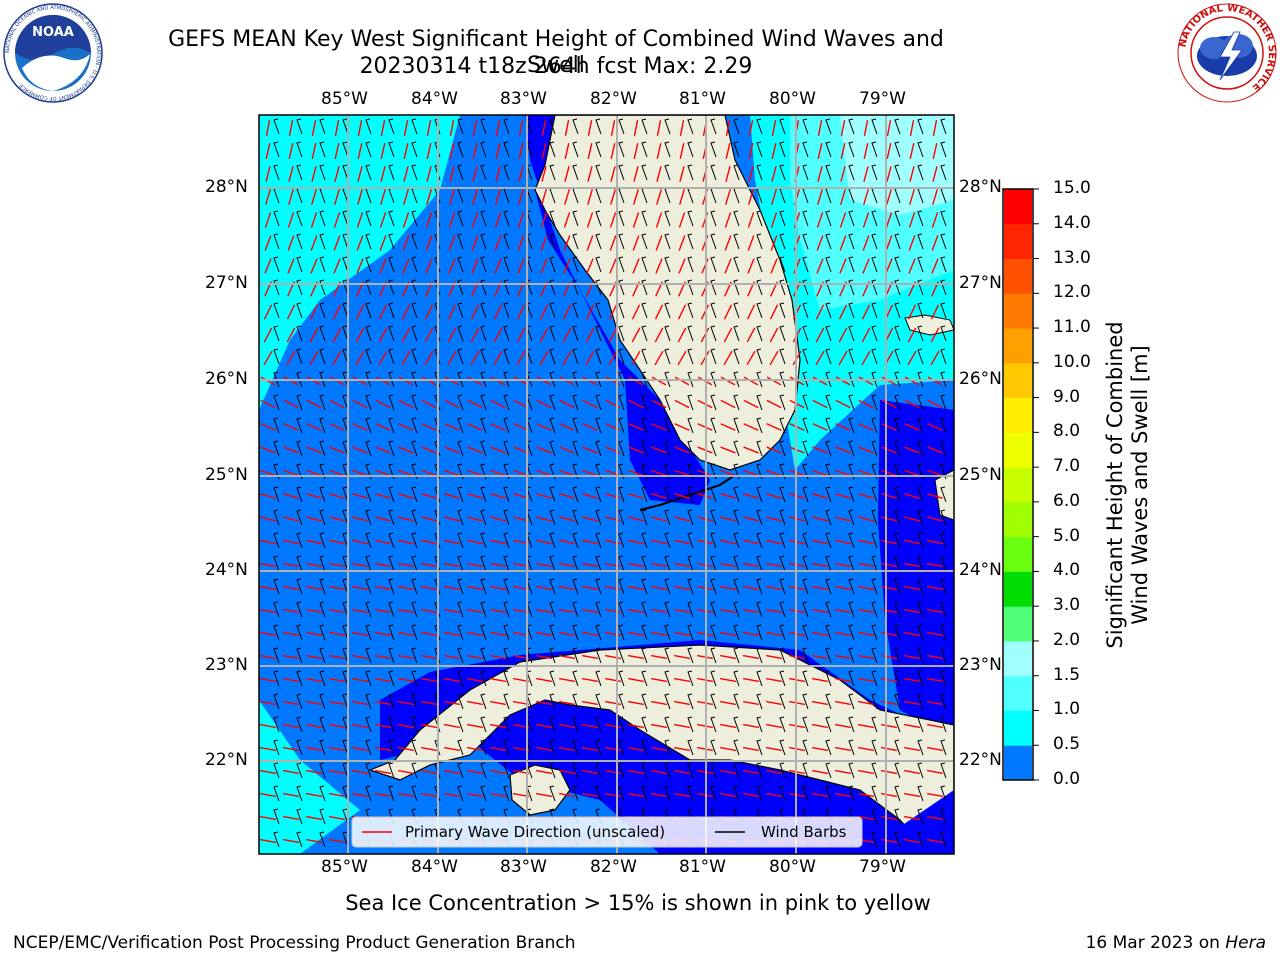  Describe the element at coordinates (792, 867) in the screenshot. I see `lon-label: 80°W` at that location.